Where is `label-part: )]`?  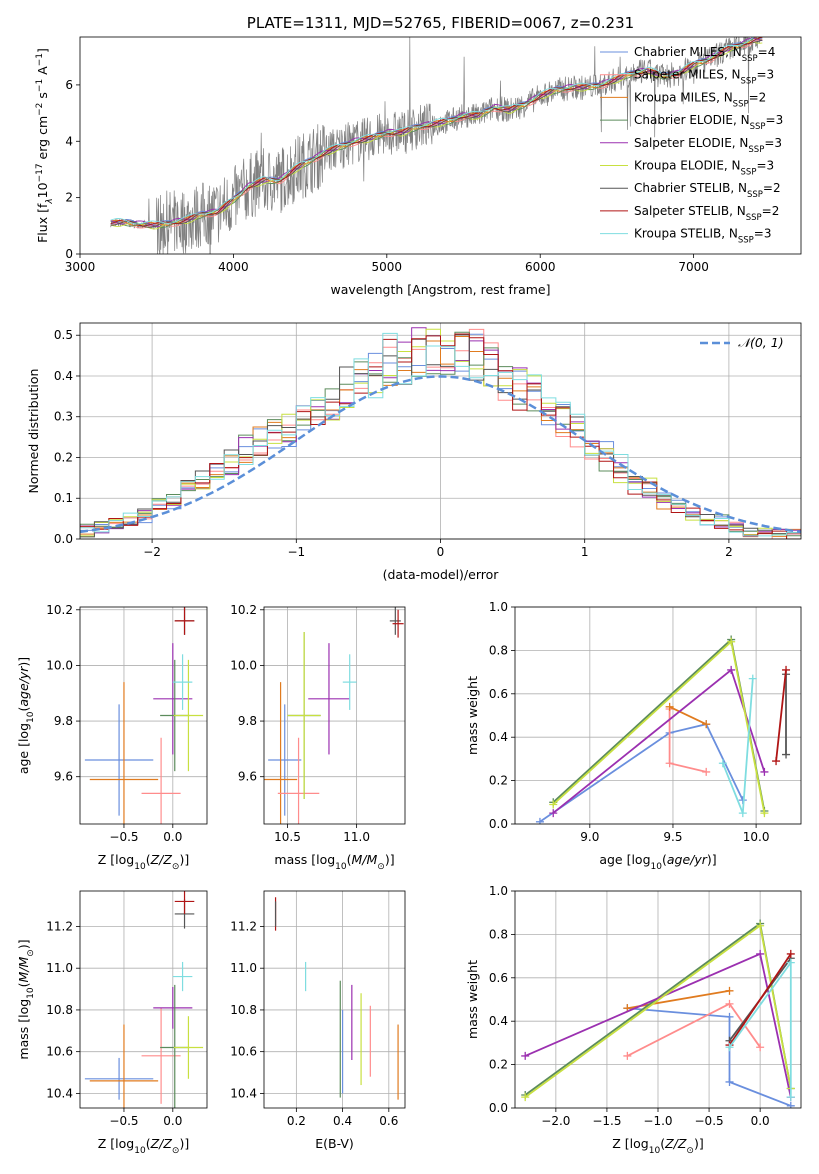 label-part: )] is located at coordinates (23, 662).